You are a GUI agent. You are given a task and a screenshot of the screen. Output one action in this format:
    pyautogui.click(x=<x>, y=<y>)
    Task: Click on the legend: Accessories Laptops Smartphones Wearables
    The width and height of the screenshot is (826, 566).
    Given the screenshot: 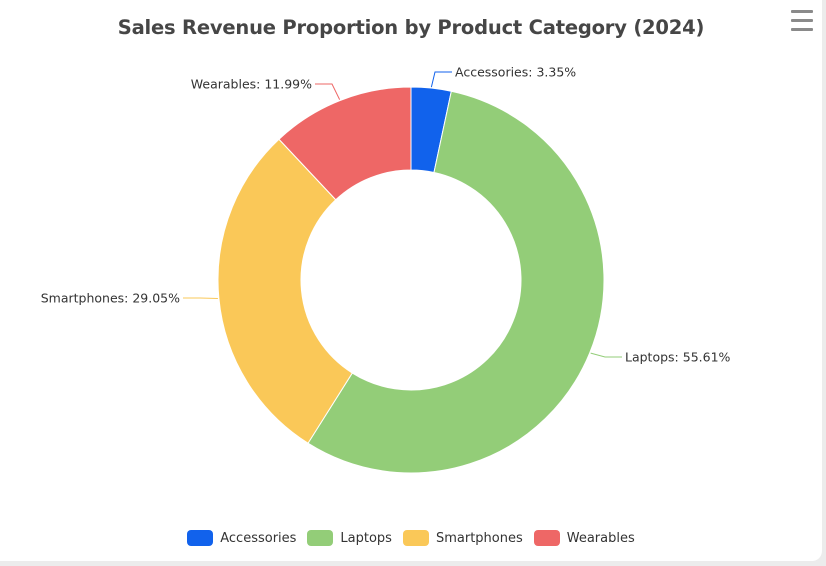 What is the action you would take?
    pyautogui.click(x=411, y=538)
    